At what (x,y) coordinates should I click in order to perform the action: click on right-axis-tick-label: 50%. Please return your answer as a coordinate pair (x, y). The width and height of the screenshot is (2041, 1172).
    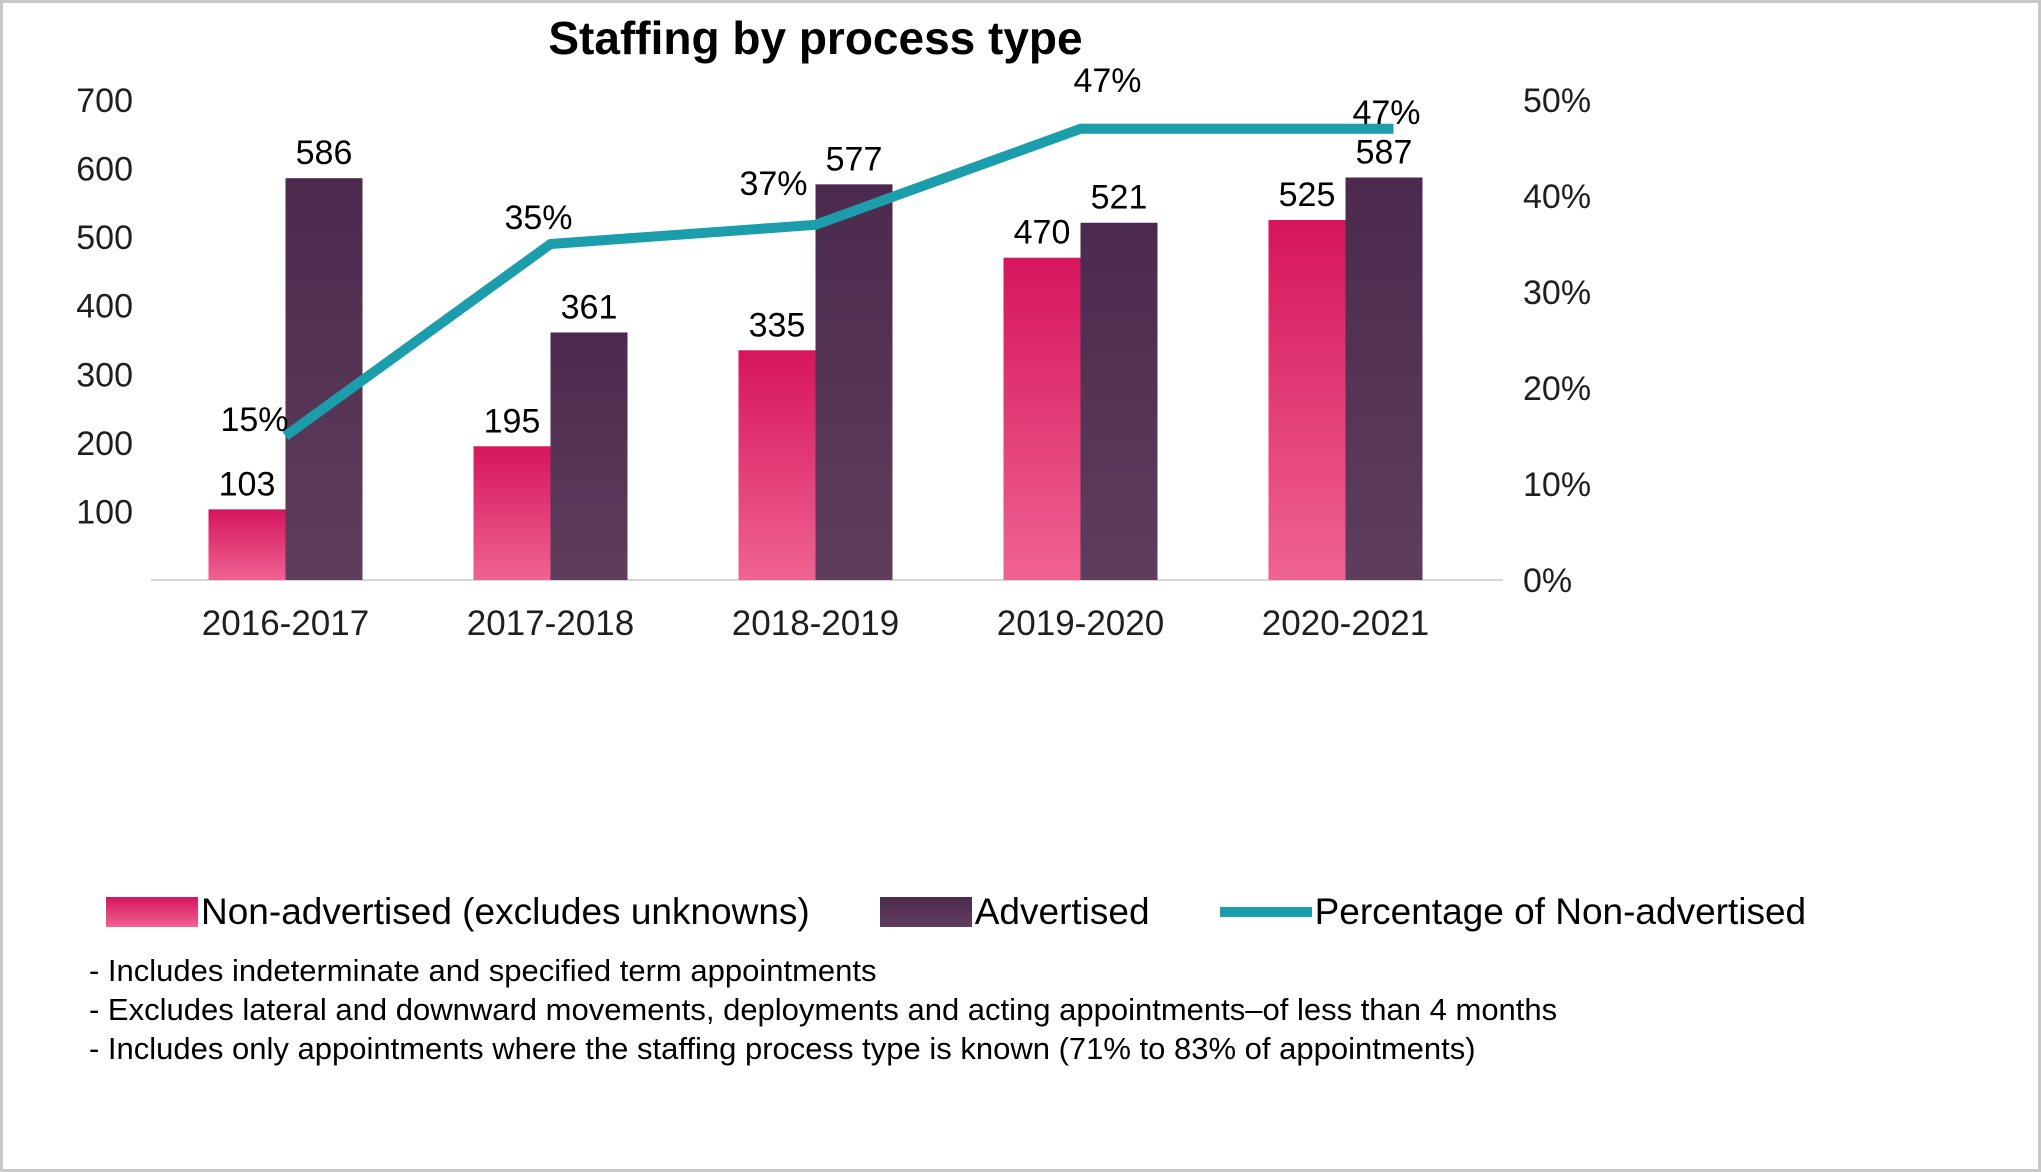
    Looking at the image, I should click on (1557, 101).